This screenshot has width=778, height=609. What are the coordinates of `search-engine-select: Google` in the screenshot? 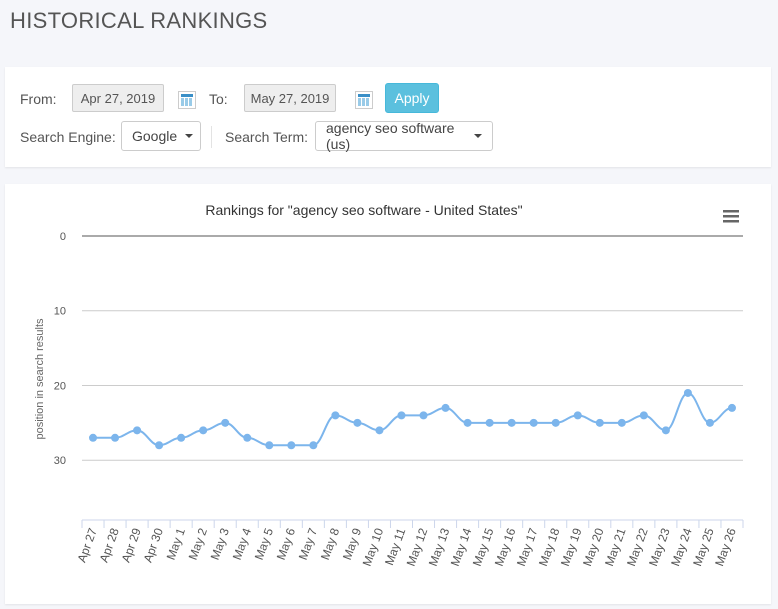 It's located at (161, 136).